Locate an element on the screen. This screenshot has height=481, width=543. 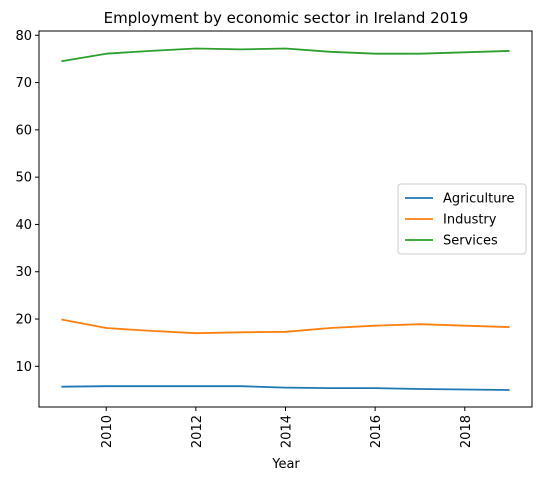
y-tick-label: 50 is located at coordinates (23, 178).